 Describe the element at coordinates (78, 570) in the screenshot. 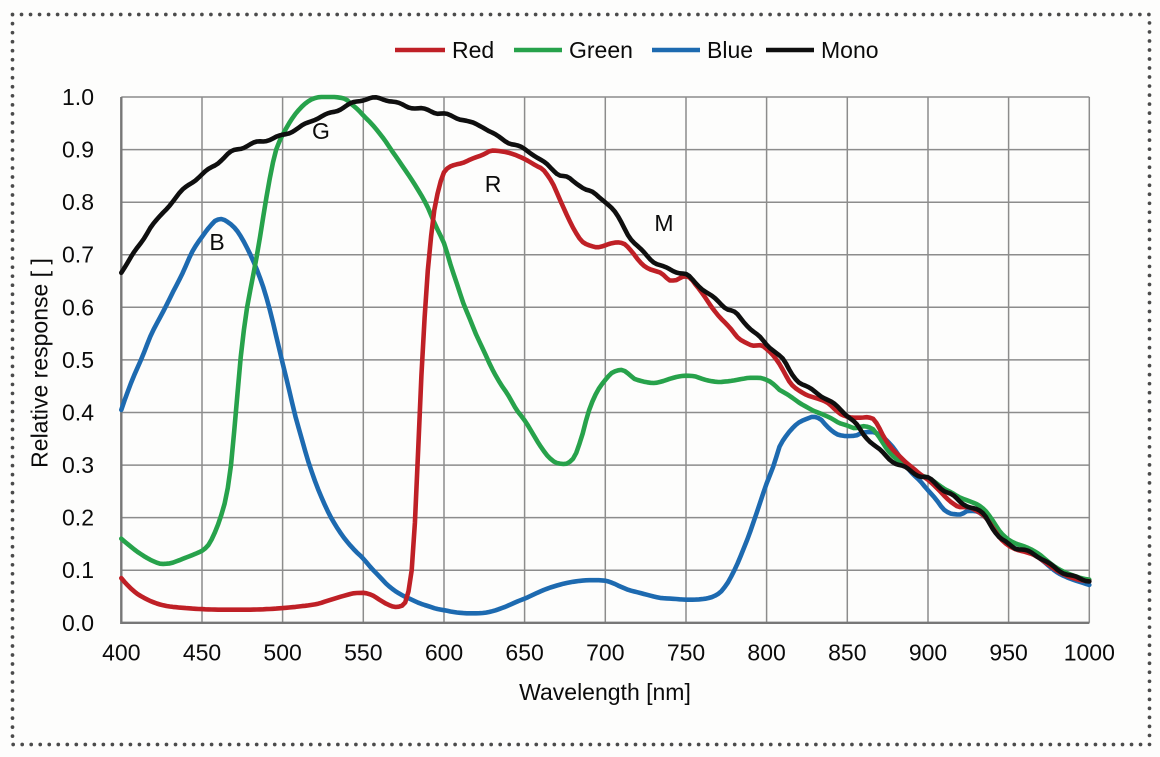

I see `svg-text: 0.1` at that location.